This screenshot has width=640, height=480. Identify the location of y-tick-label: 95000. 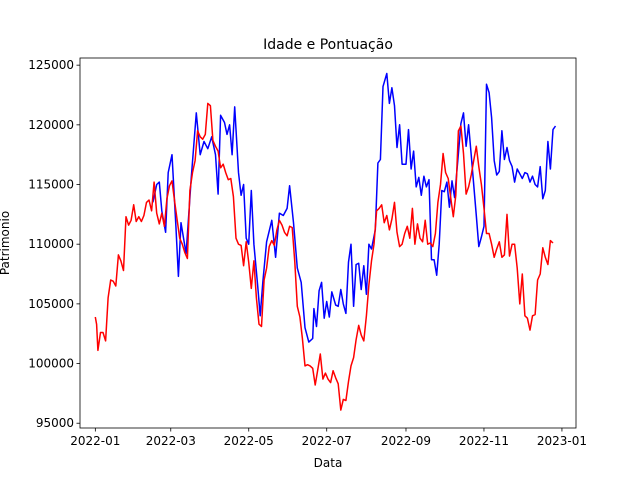
(55, 423).